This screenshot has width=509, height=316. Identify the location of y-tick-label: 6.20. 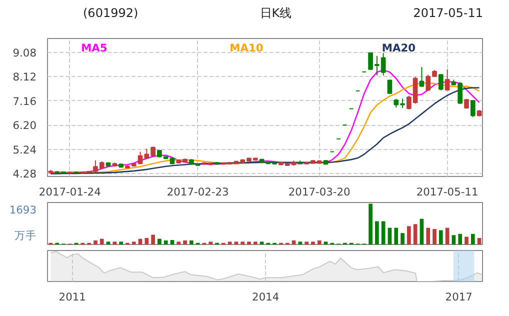
(24, 125).